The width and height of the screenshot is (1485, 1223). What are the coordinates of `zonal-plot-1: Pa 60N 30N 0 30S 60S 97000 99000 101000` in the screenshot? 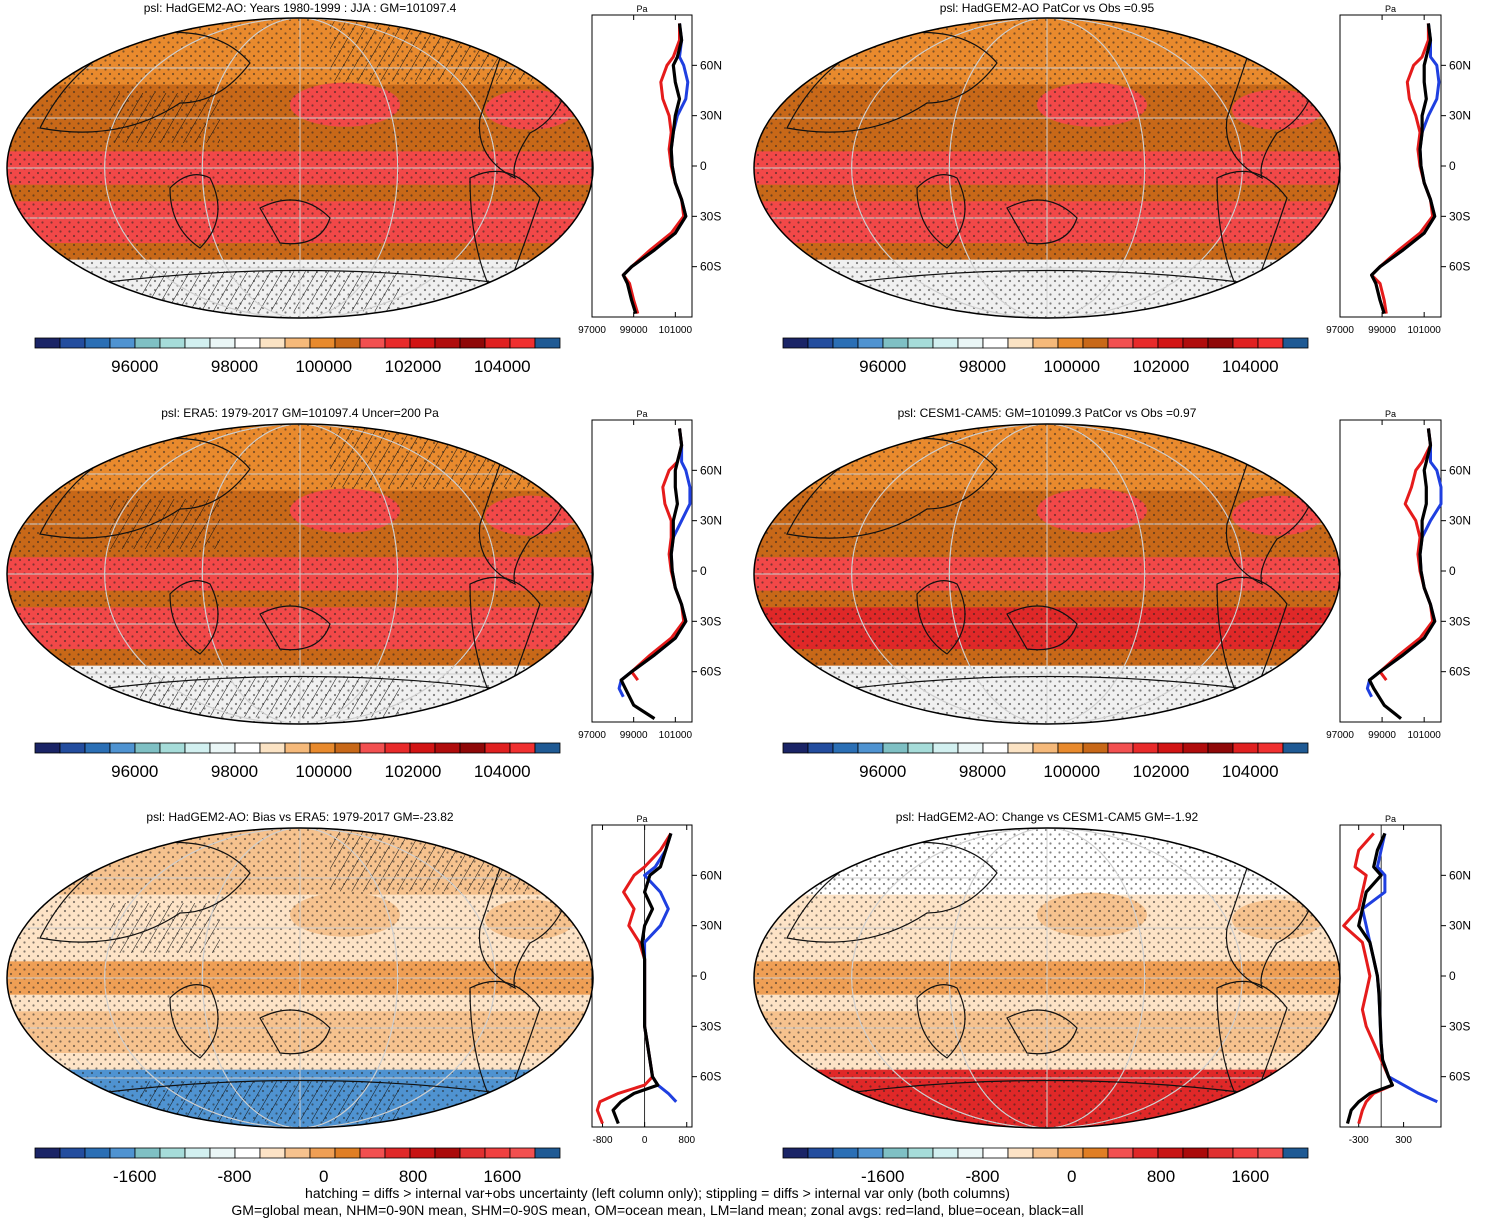 It's located at (650, 170).